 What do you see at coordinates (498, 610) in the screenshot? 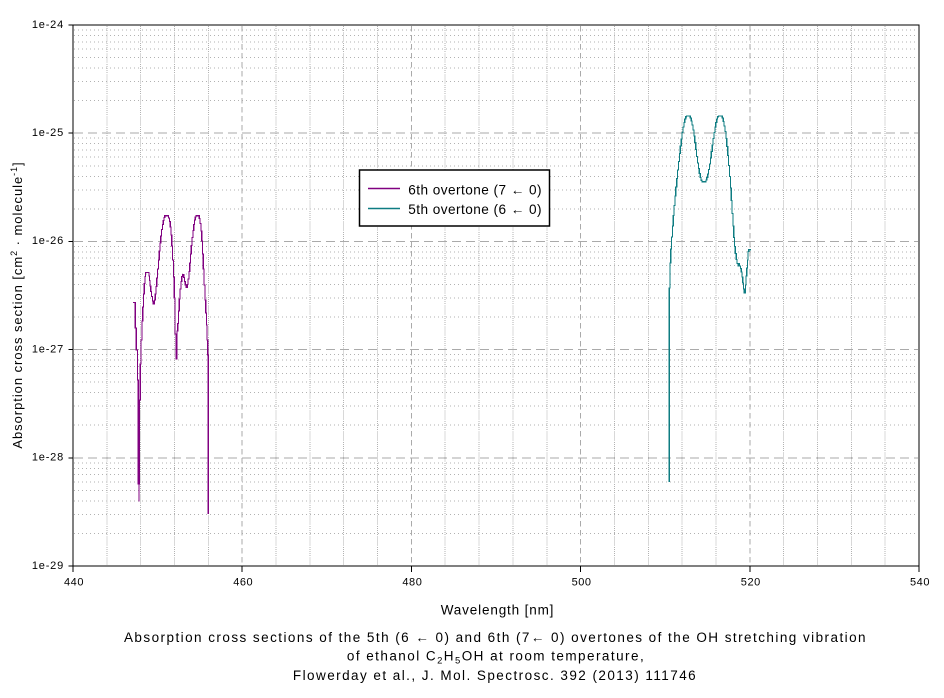
I see `svg-text: Wavelength [nm]` at bounding box center [498, 610].